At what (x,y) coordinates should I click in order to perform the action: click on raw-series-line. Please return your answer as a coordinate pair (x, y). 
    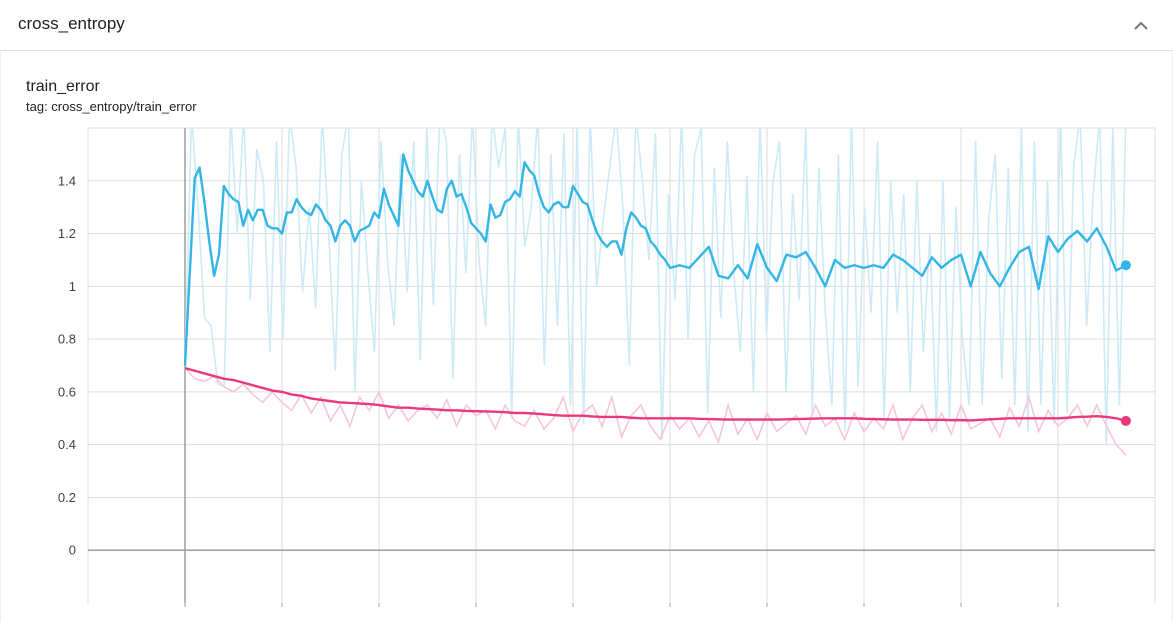
    Looking at the image, I should click on (655, 411).